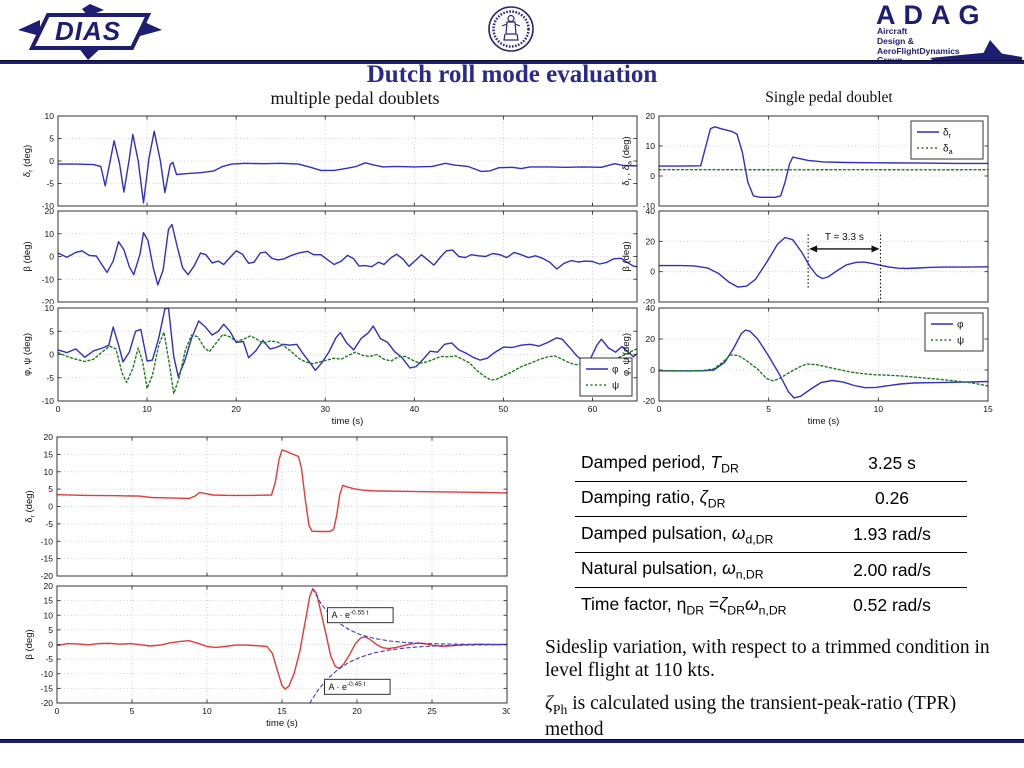  I want to click on table-row-label: Damped period, TDR, so click(660, 463).